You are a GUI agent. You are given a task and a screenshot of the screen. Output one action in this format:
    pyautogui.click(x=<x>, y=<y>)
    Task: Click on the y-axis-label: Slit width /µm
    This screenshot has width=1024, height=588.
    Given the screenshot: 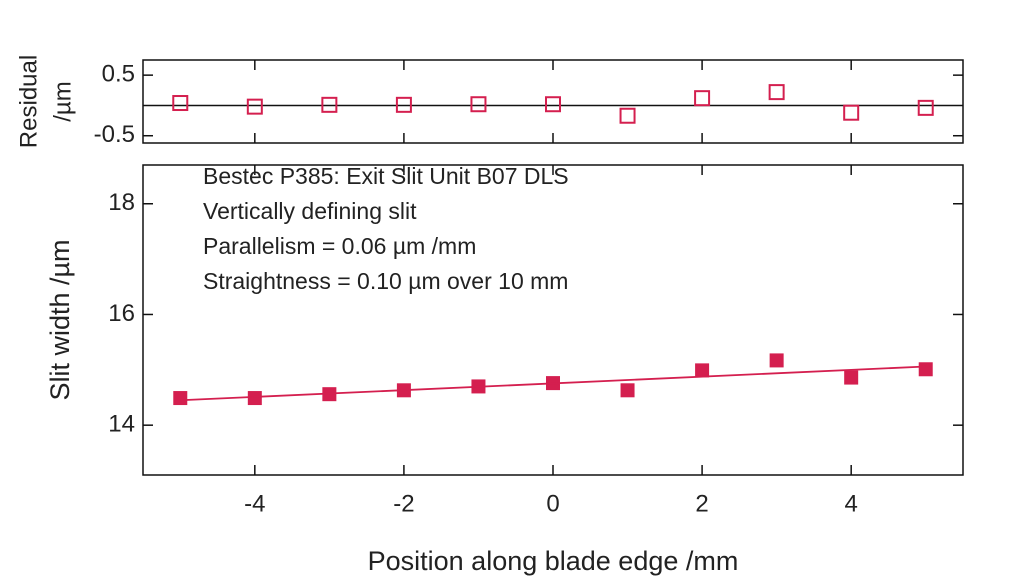 What is the action you would take?
    pyautogui.click(x=60, y=319)
    